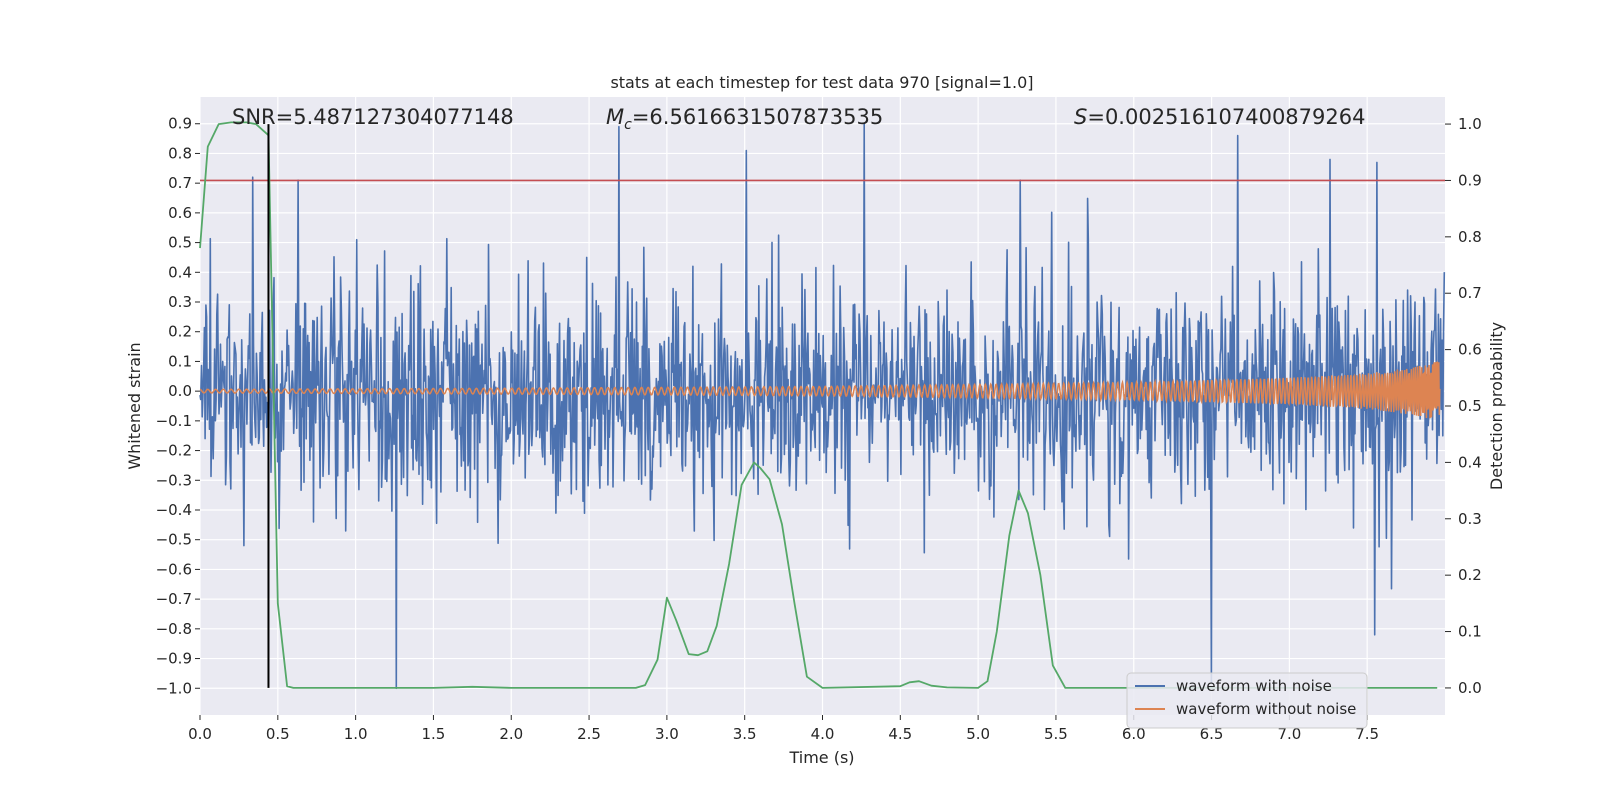  What do you see at coordinates (373, 117) in the screenshot?
I see `snr-annotation: SNR=5.487127304077148` at bounding box center [373, 117].